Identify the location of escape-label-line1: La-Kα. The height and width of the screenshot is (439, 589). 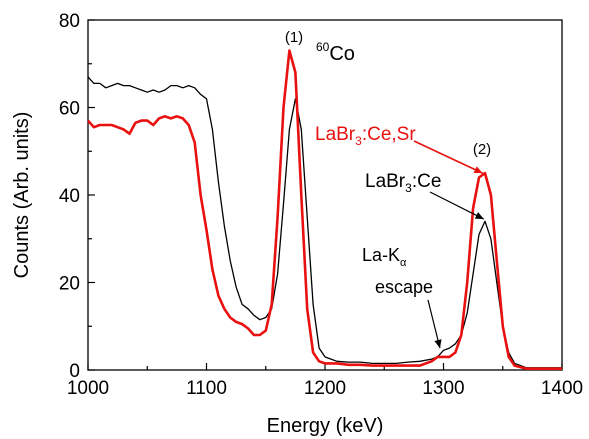
(384, 257).